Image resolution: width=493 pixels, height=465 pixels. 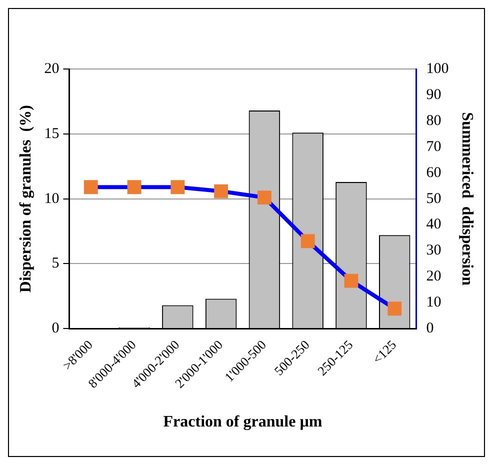 I want to click on x-tick-label: <125, so click(x=385, y=352).